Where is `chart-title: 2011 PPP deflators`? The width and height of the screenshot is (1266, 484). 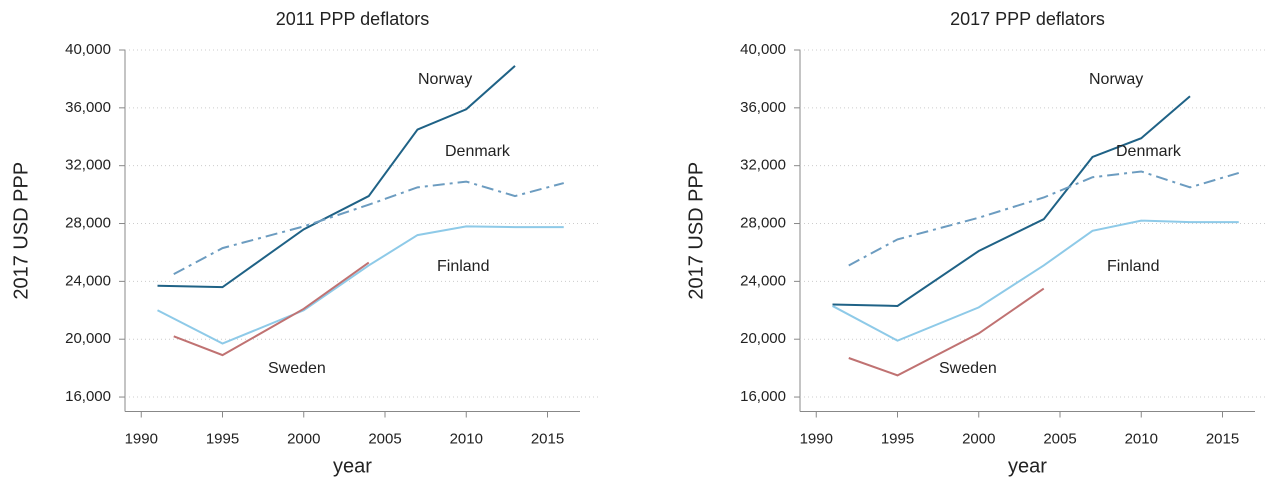 chart-title: 2011 PPP deflators is located at coordinates (352, 19).